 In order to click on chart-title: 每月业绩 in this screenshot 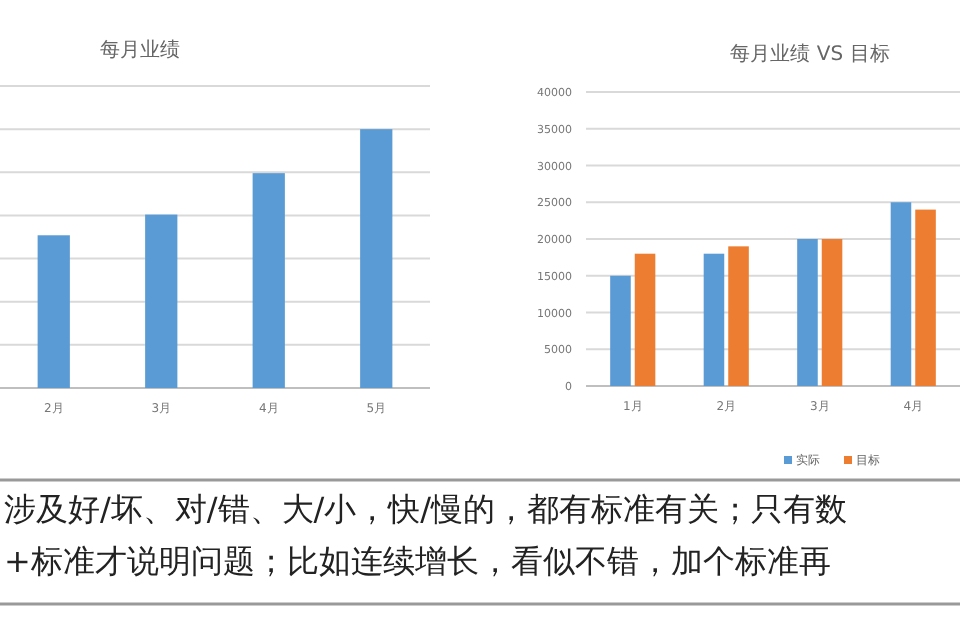, I will do `click(140, 50)`.